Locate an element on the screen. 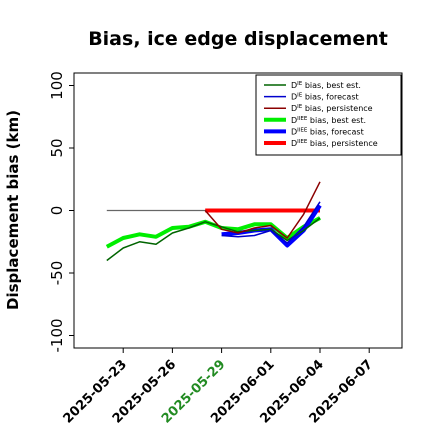 Image resolution: width=440 pixels, height=440 pixels. y-tick-label: -100 is located at coordinates (57, 335).